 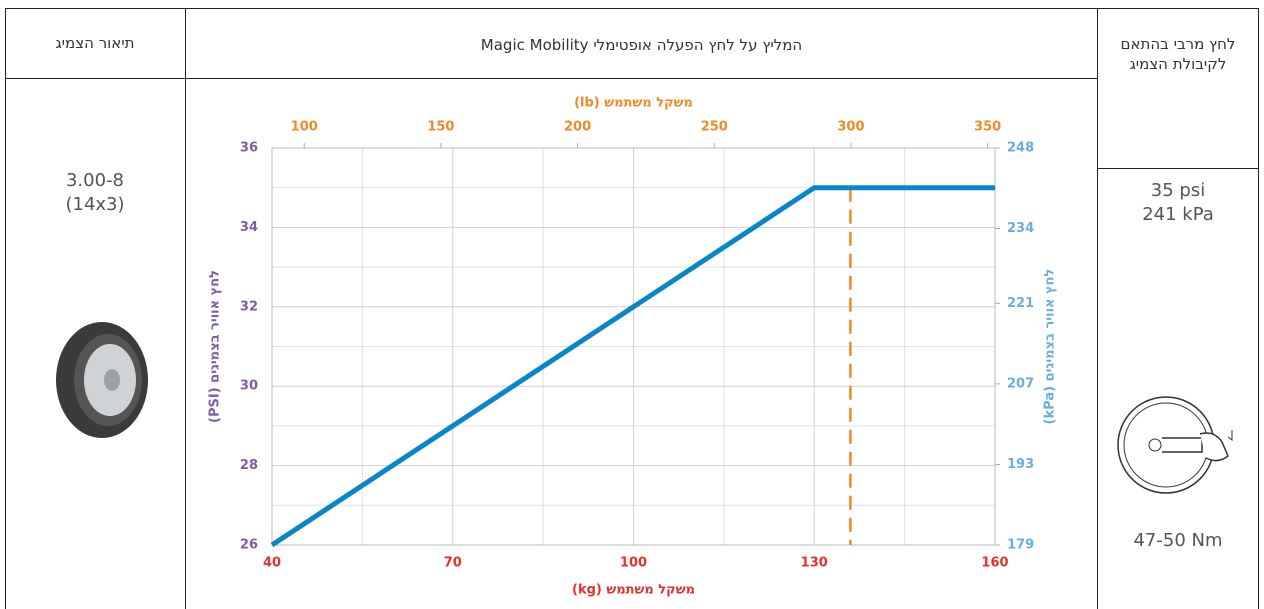 What do you see at coordinates (249, 148) in the screenshot?
I see `y-tick-label: 36` at bounding box center [249, 148].